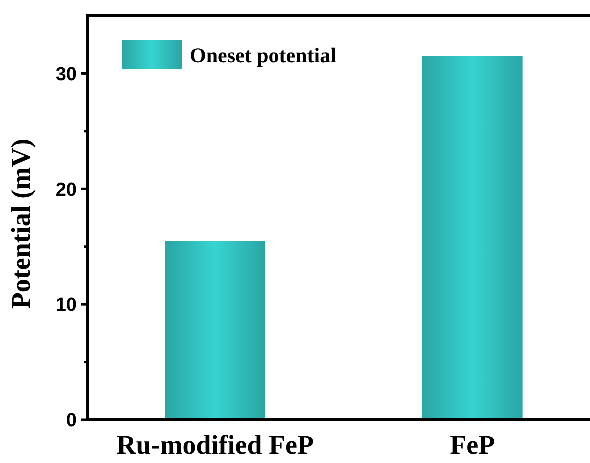 The height and width of the screenshot is (463, 590). I want to click on x-tick-label: Ru-modified FeP, so click(215, 445).